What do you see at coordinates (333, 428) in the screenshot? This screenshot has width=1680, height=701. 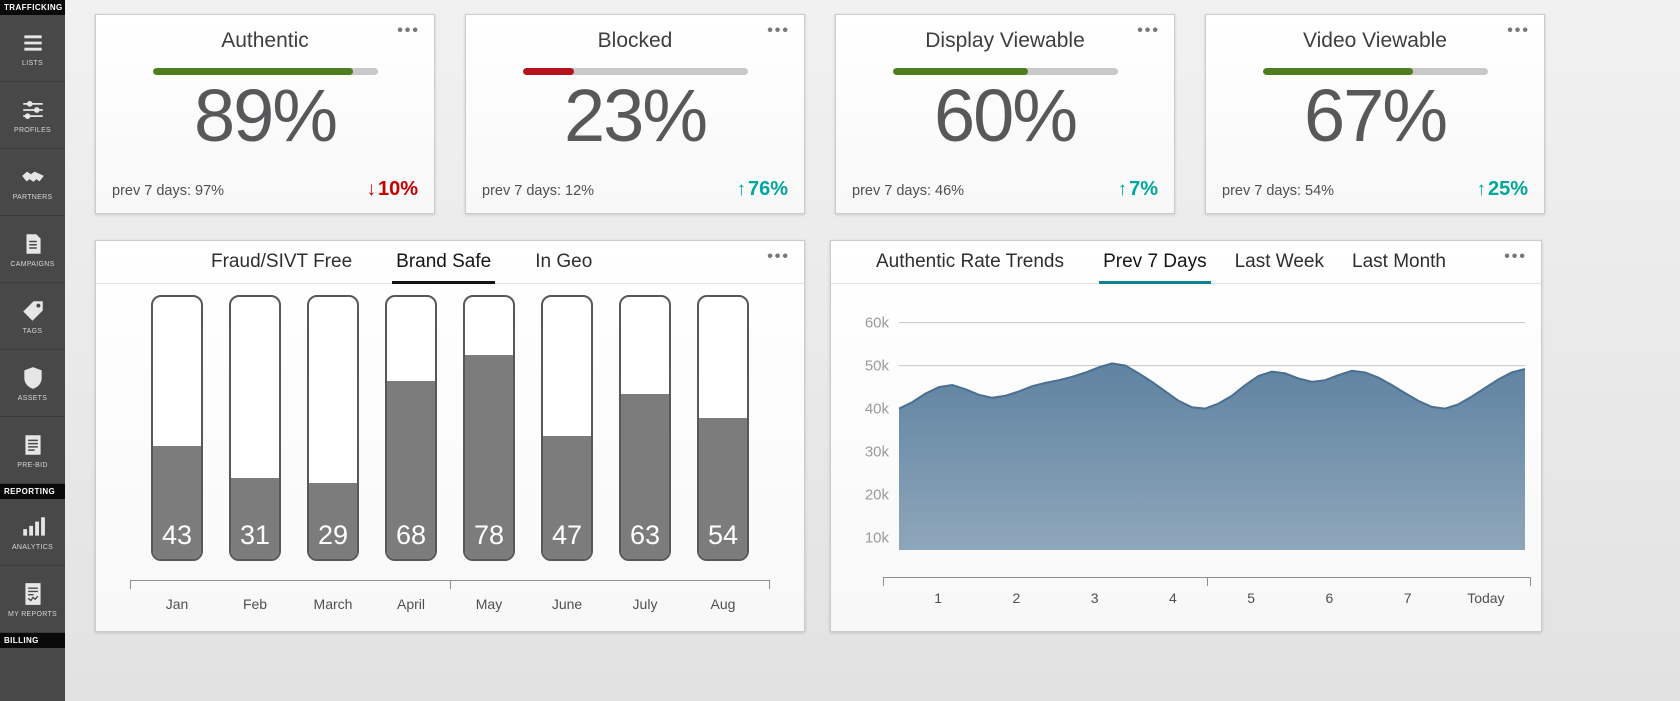 I see `thermo-bar-march: 29` at bounding box center [333, 428].